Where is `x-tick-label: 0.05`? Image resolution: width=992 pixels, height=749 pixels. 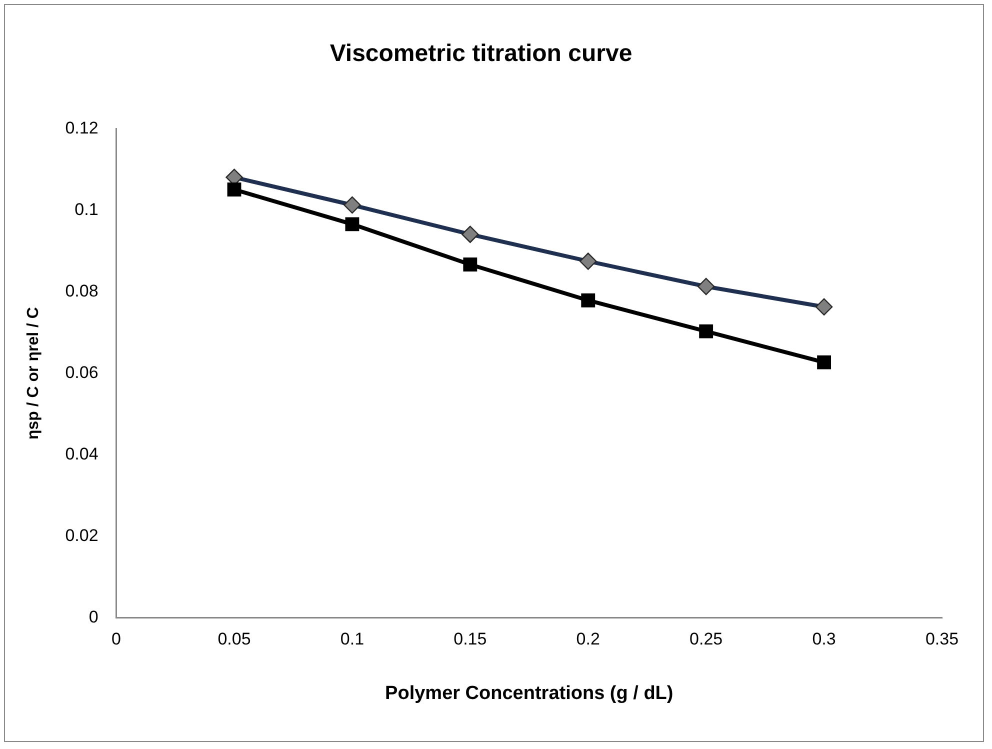
x-tick-label: 0.05 is located at coordinates (234, 639).